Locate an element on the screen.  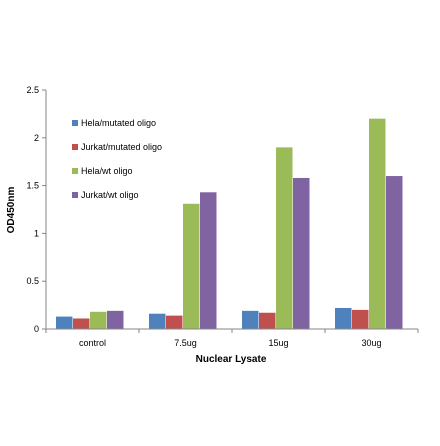
x-axis-title: Nuclear Lysate is located at coordinates (231, 359).